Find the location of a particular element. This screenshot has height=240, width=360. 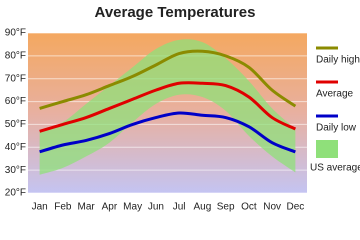

x-tick-label: Jan is located at coordinates (40, 207).